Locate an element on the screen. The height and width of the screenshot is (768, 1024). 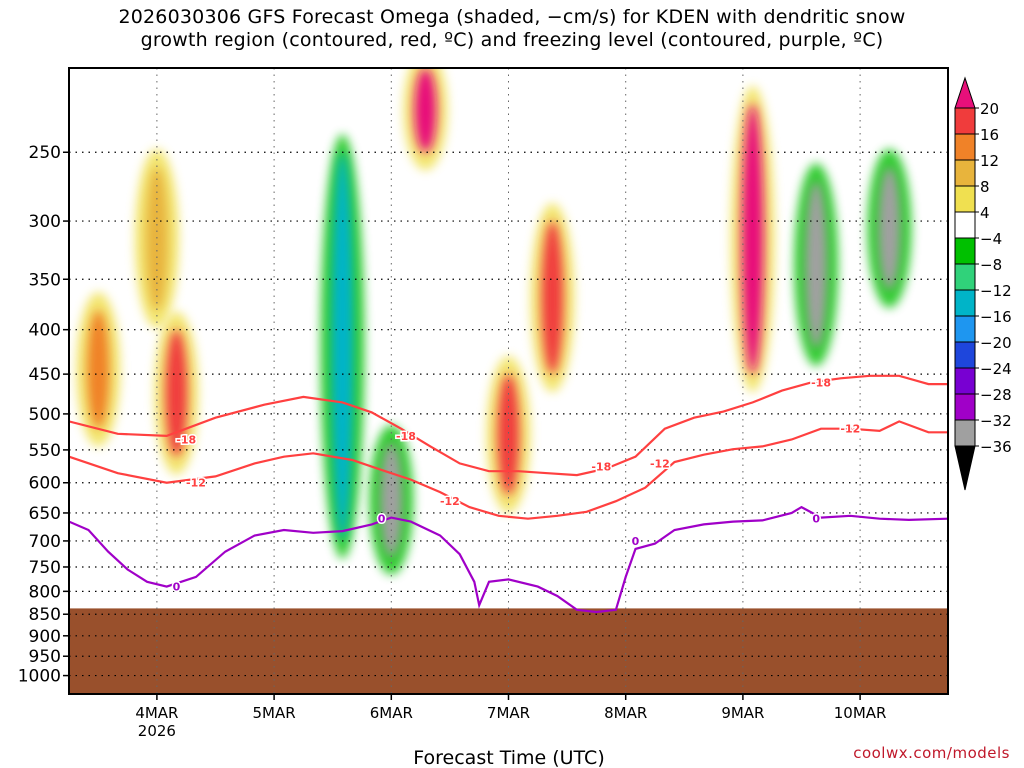
contour--12 is located at coordinates (508, 470).